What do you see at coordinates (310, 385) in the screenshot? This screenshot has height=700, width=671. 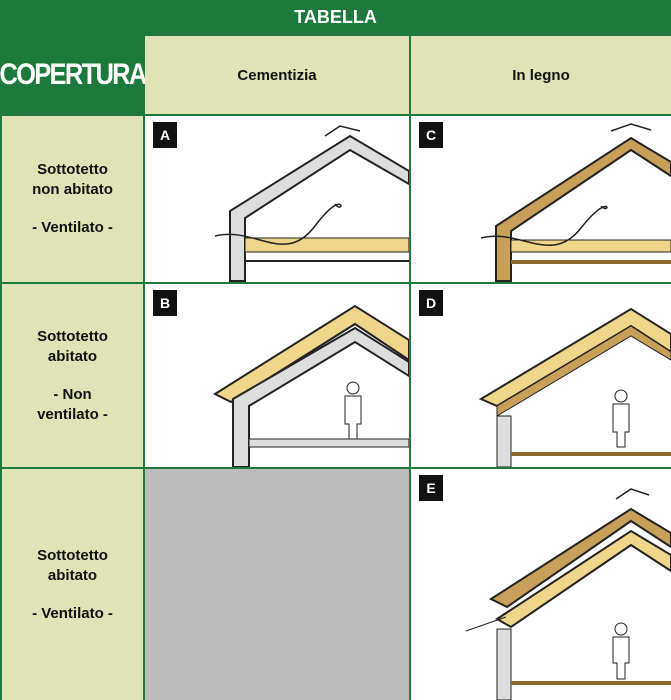 I see `concrete-inhabited-illustration` at bounding box center [310, 385].